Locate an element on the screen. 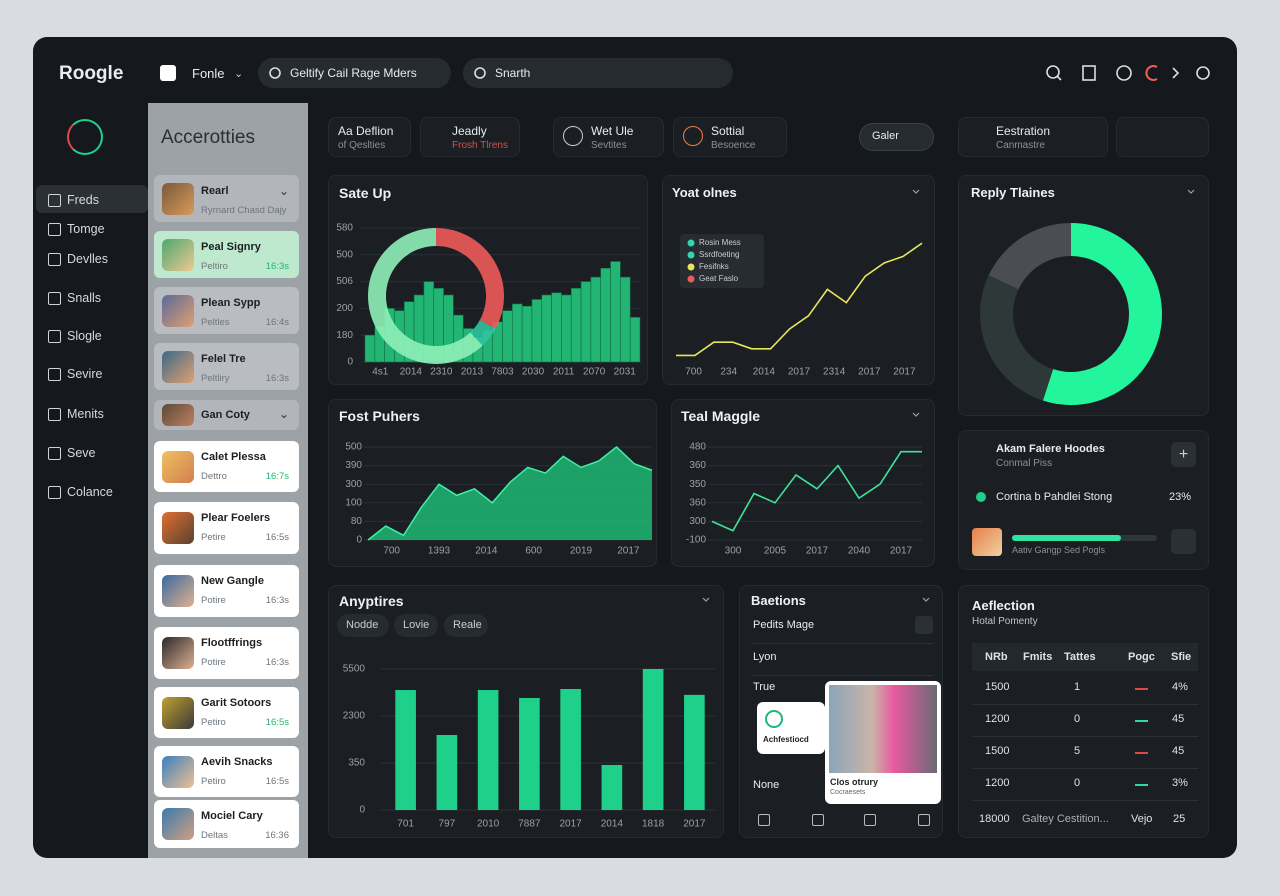  nav-item: Slogle is located at coordinates (84, 336).